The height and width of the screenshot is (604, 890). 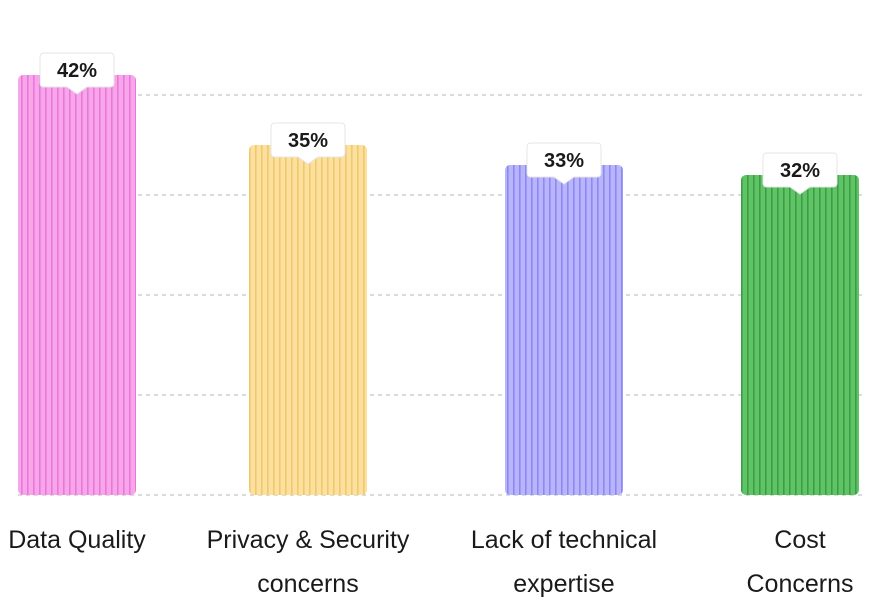 I want to click on value-badge: 35%, so click(x=308, y=143).